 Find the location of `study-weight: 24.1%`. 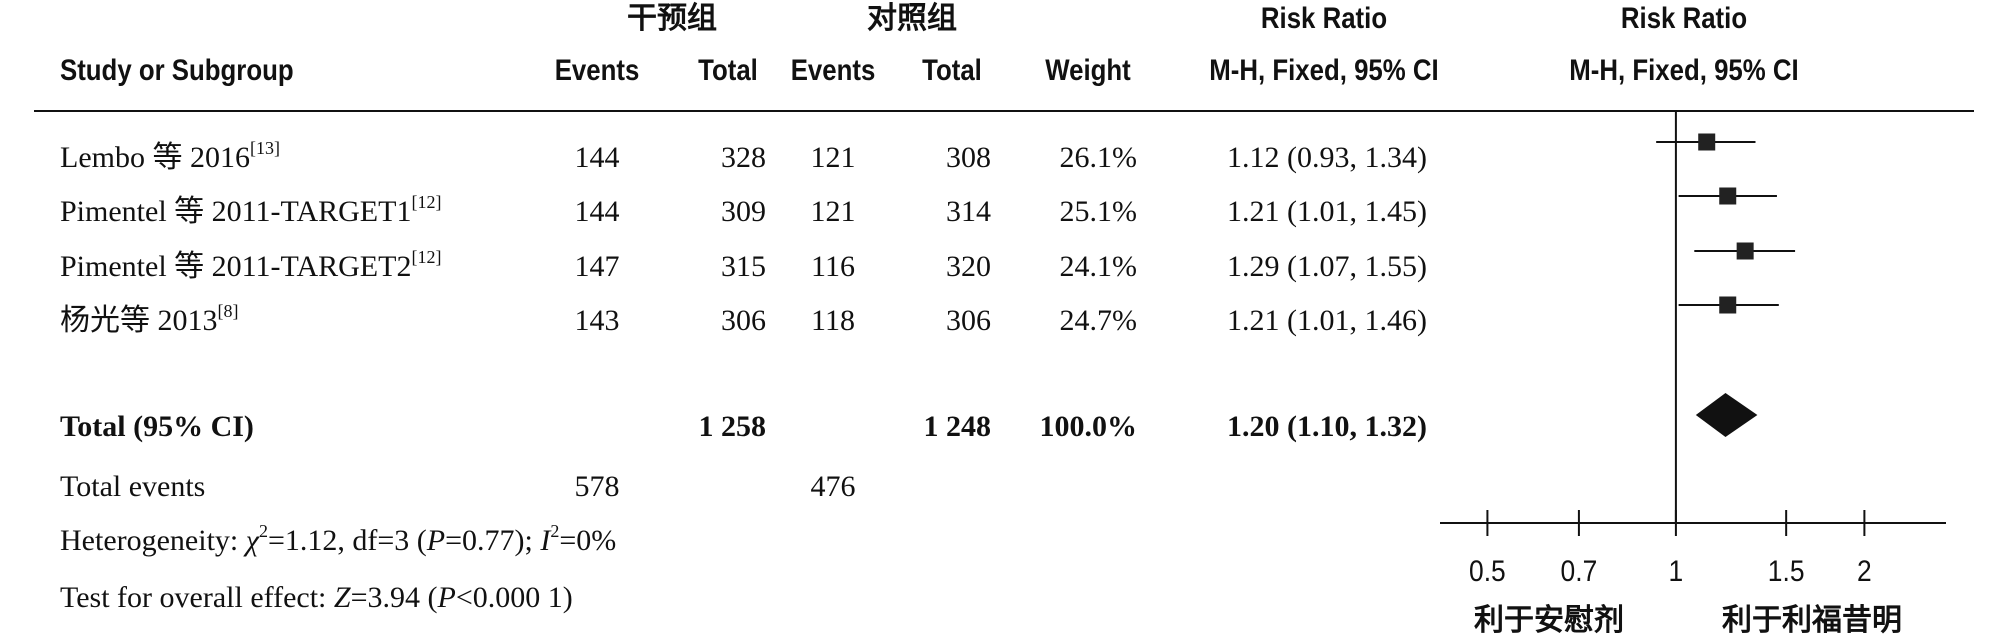

study-weight: 24.1% is located at coordinates (1098, 266).